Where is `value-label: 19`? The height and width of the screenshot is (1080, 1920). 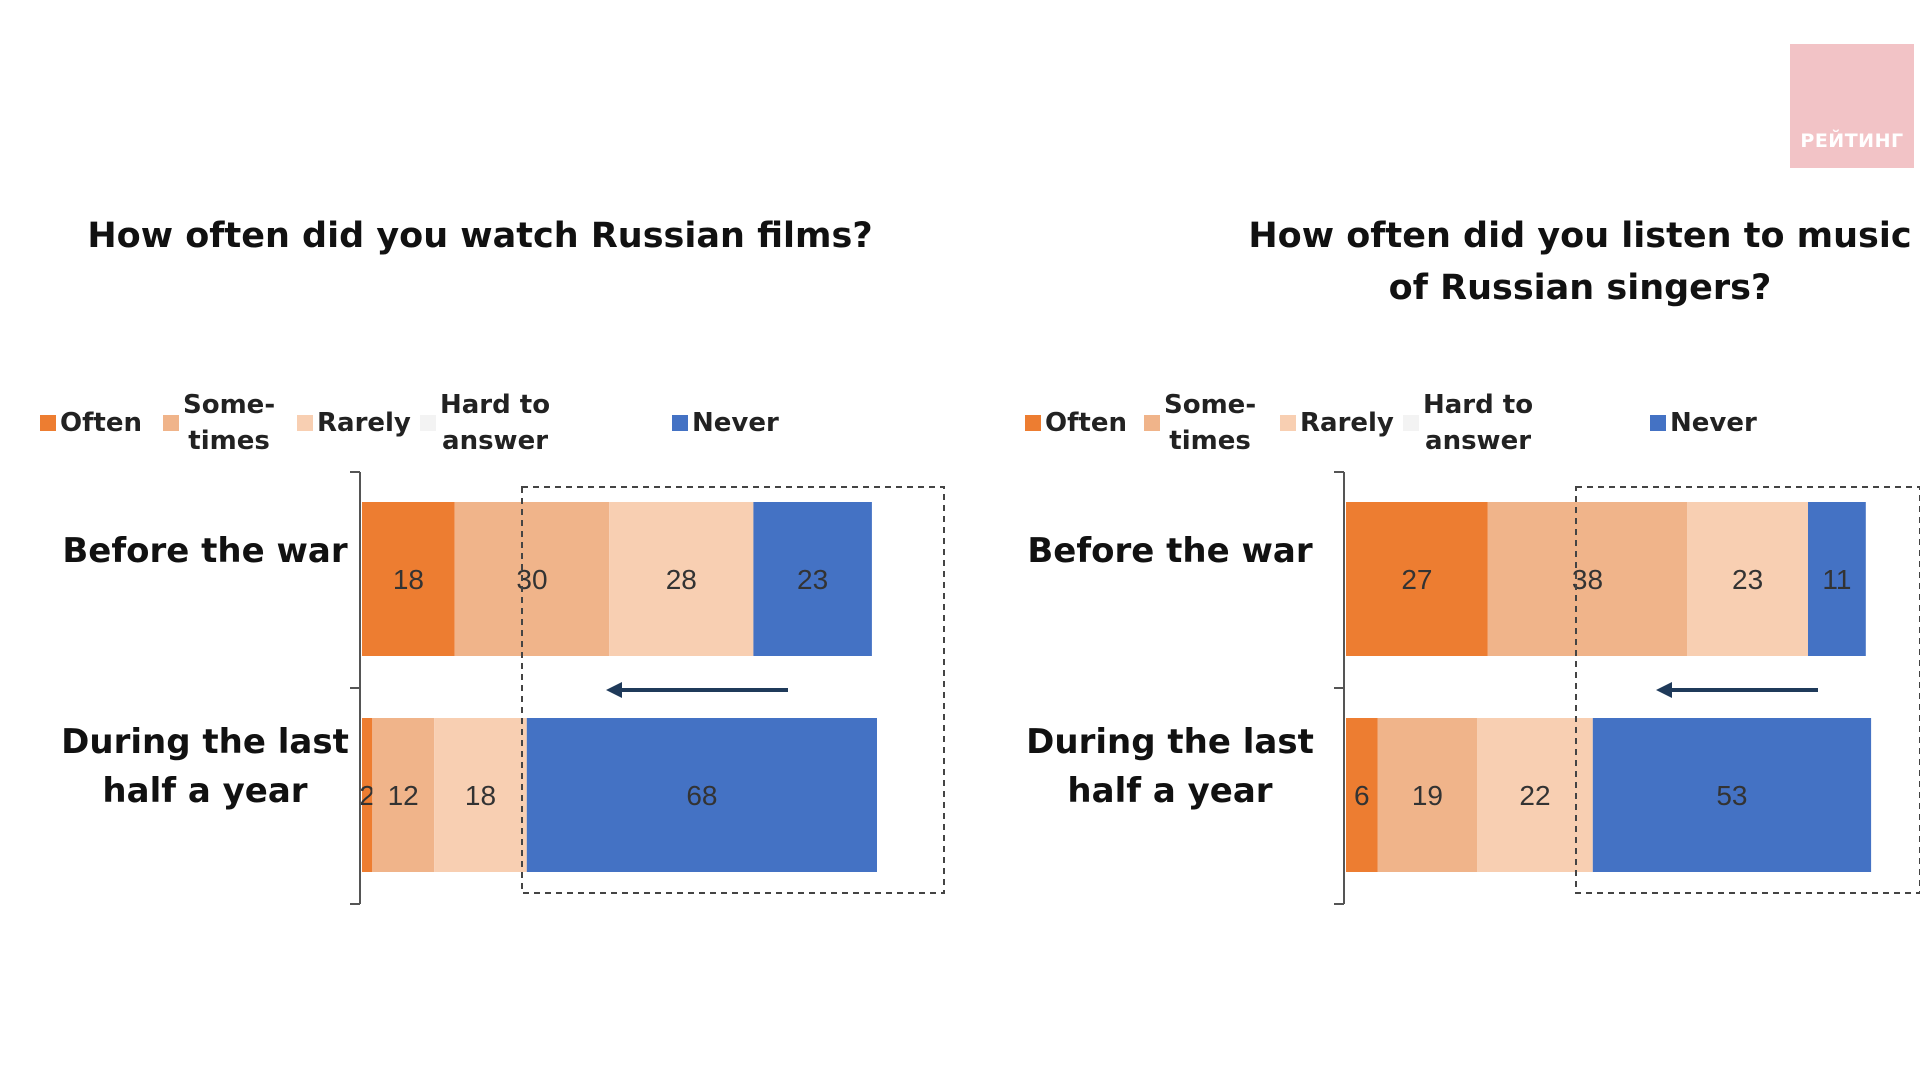 value-label: 19 is located at coordinates (1427, 795).